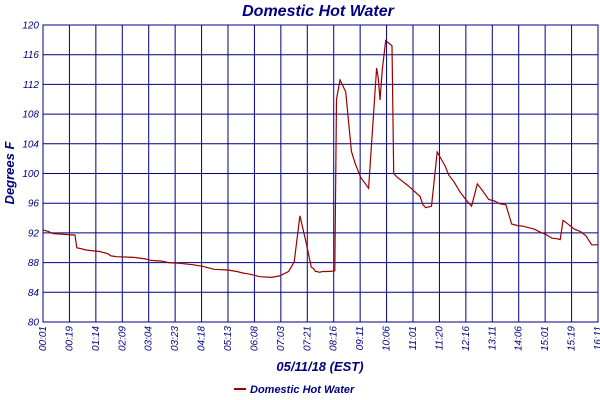 This screenshot has width=600, height=400. Describe the element at coordinates (31, 85) in the screenshot. I see `y-tick-label: 112` at that location.